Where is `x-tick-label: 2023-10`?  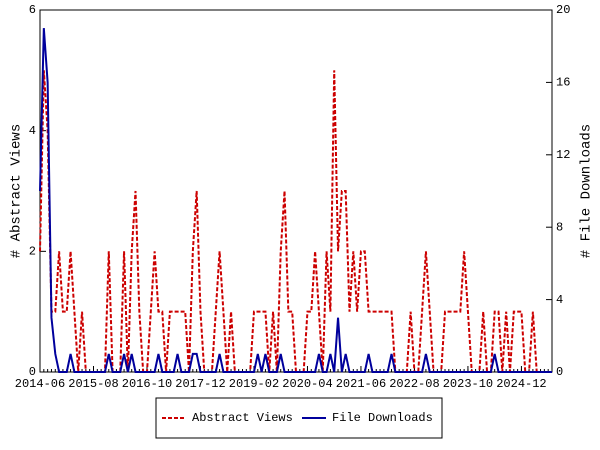
x-tick-label: 2023-10 is located at coordinates (468, 384).